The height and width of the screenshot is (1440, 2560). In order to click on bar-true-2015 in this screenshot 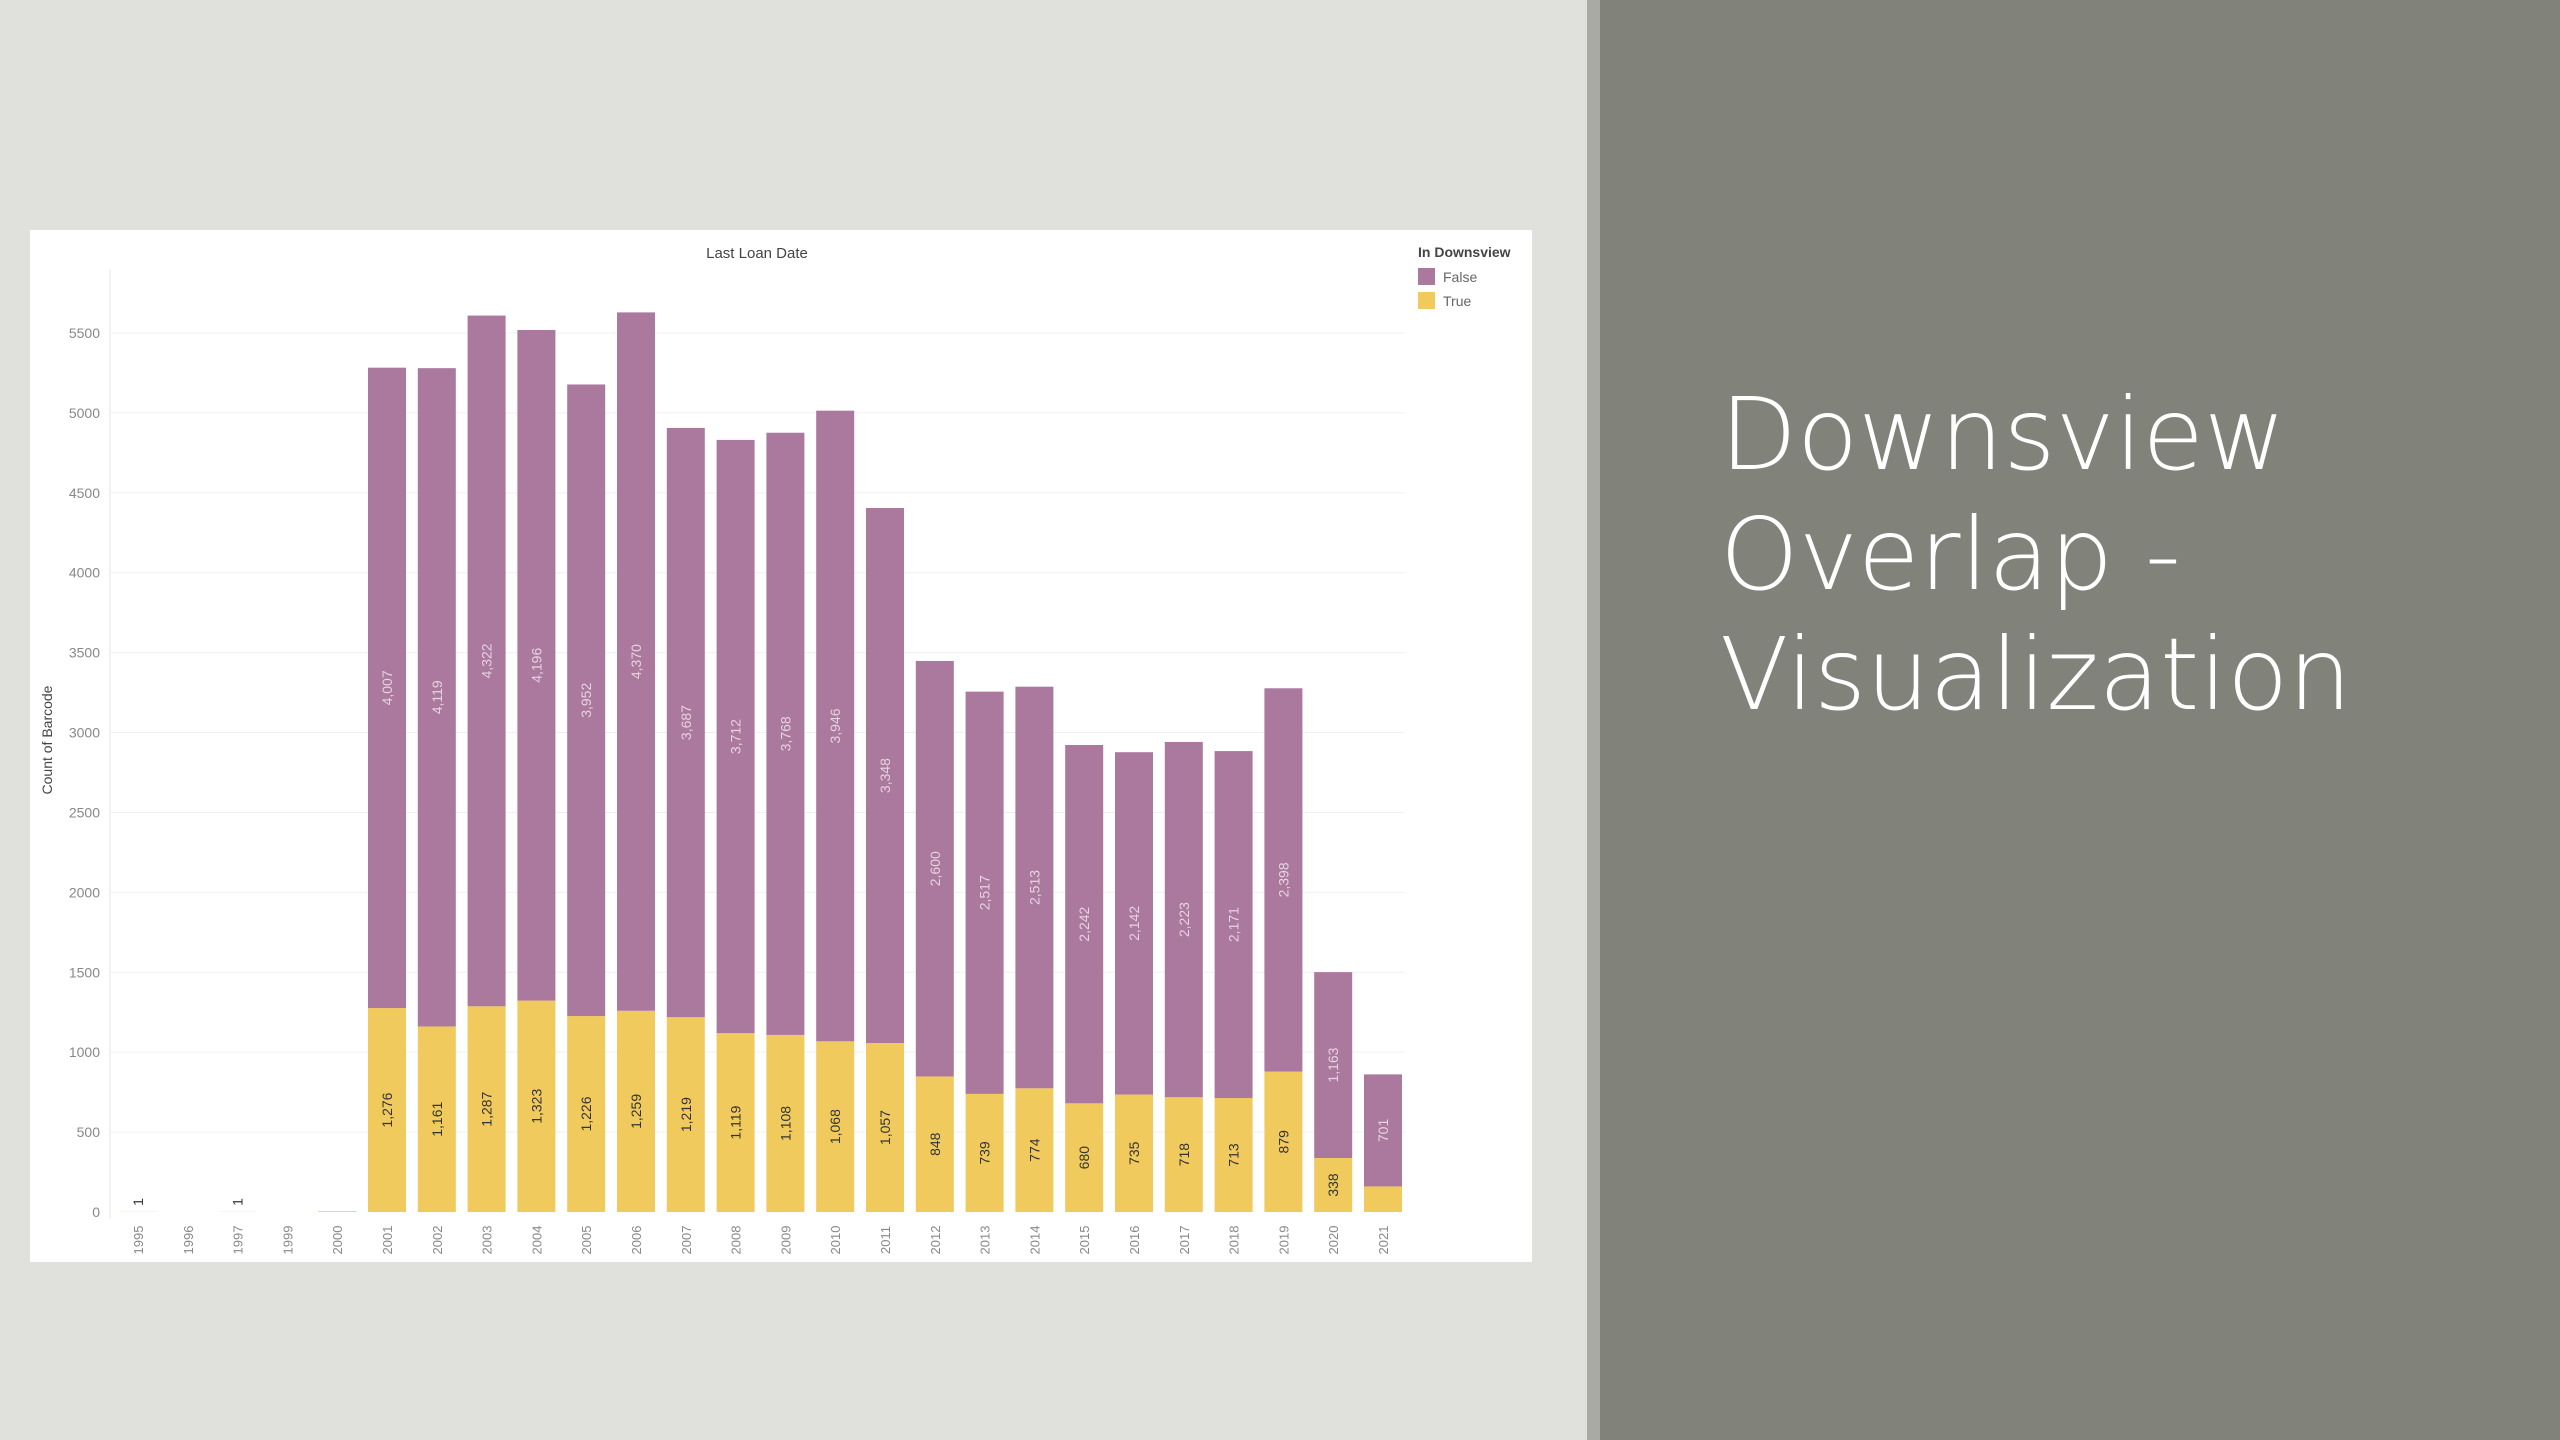, I will do `click(1084, 1157)`.